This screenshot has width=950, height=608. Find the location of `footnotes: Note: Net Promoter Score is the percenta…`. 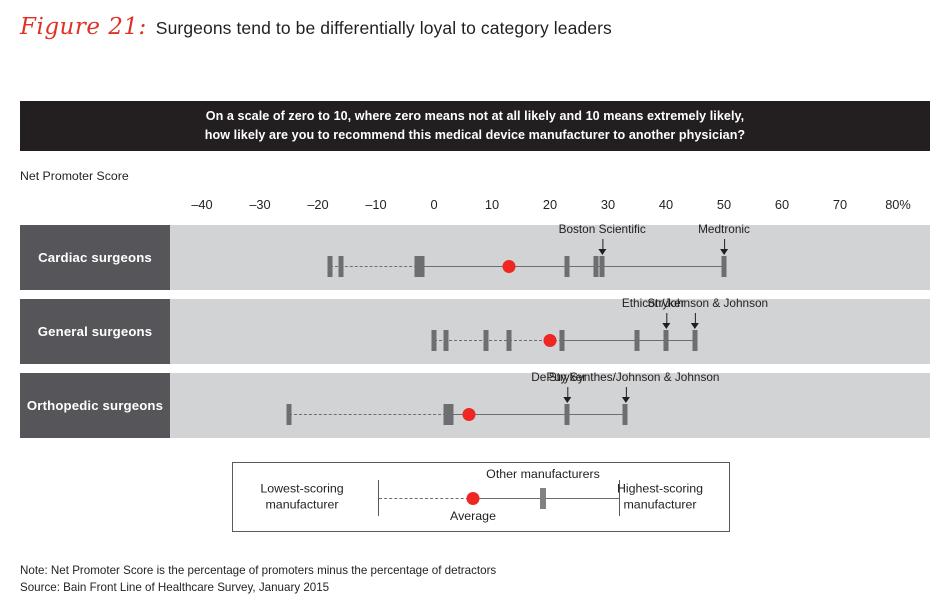

footnotes: Note: Net Promoter Score is the percenta… is located at coordinates (258, 580).